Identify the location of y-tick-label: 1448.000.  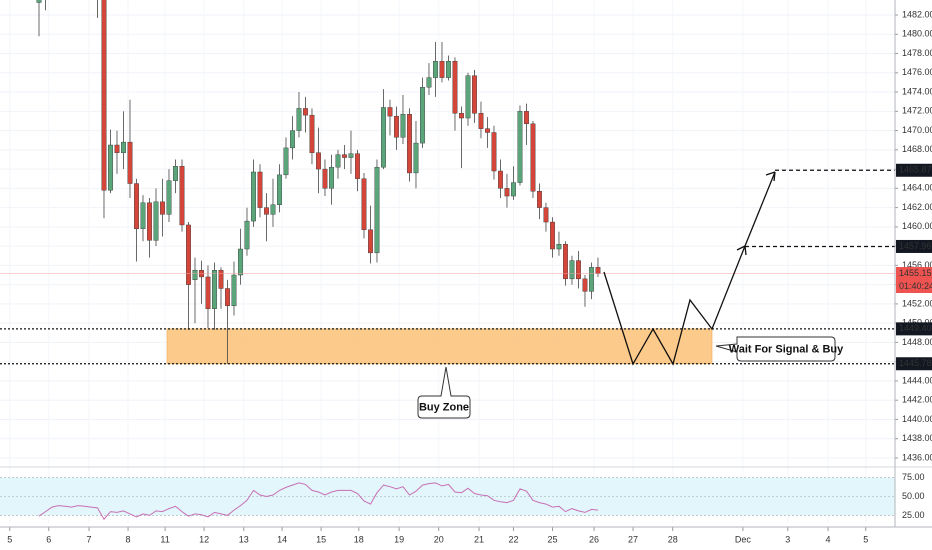
(917, 342).